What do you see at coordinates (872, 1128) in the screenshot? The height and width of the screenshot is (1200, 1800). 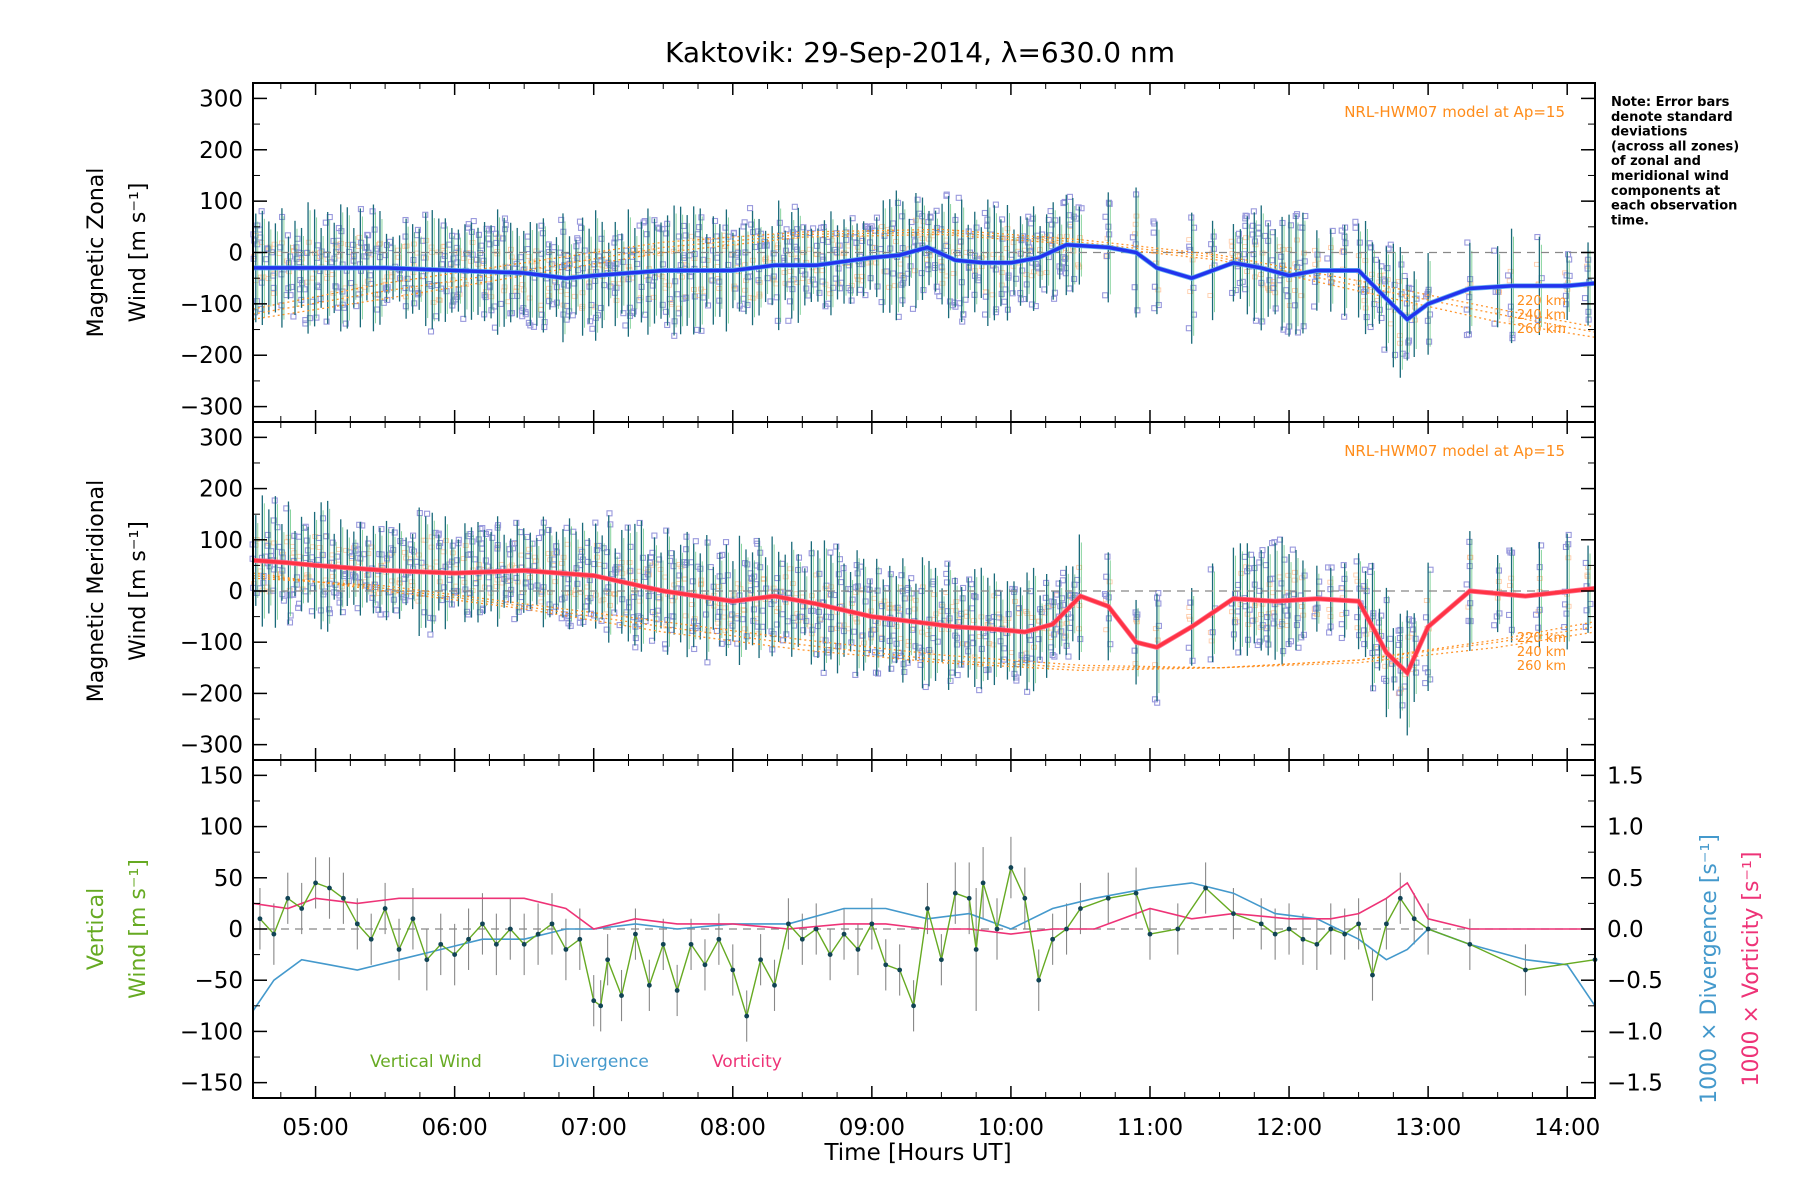 I see `x-tick-label: 09:00` at bounding box center [872, 1128].